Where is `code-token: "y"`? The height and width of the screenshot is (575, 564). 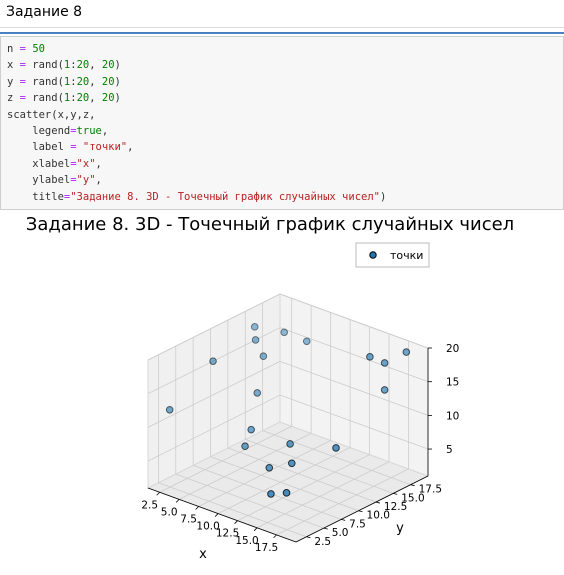
code-token: "y" is located at coordinates (86, 180).